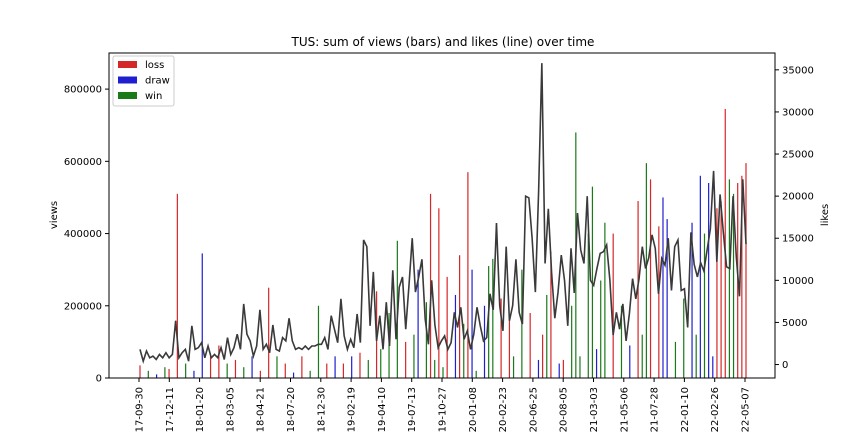 This screenshot has height=432, width=864. I want to click on x-tick-label: 22-05-07, so click(746, 409).